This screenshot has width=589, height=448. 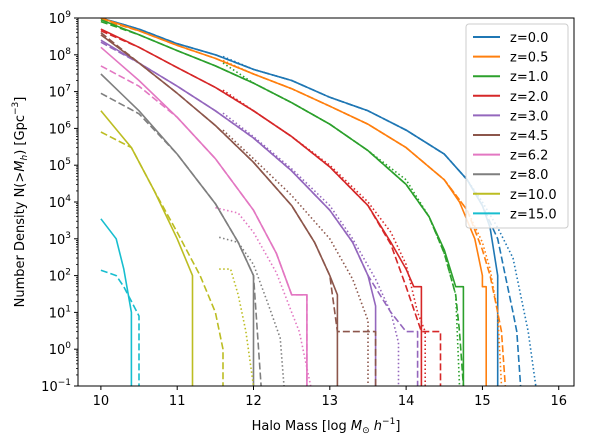 What do you see at coordinates (253, 401) in the screenshot?
I see `x-tick-label: 12` at bounding box center [253, 401].